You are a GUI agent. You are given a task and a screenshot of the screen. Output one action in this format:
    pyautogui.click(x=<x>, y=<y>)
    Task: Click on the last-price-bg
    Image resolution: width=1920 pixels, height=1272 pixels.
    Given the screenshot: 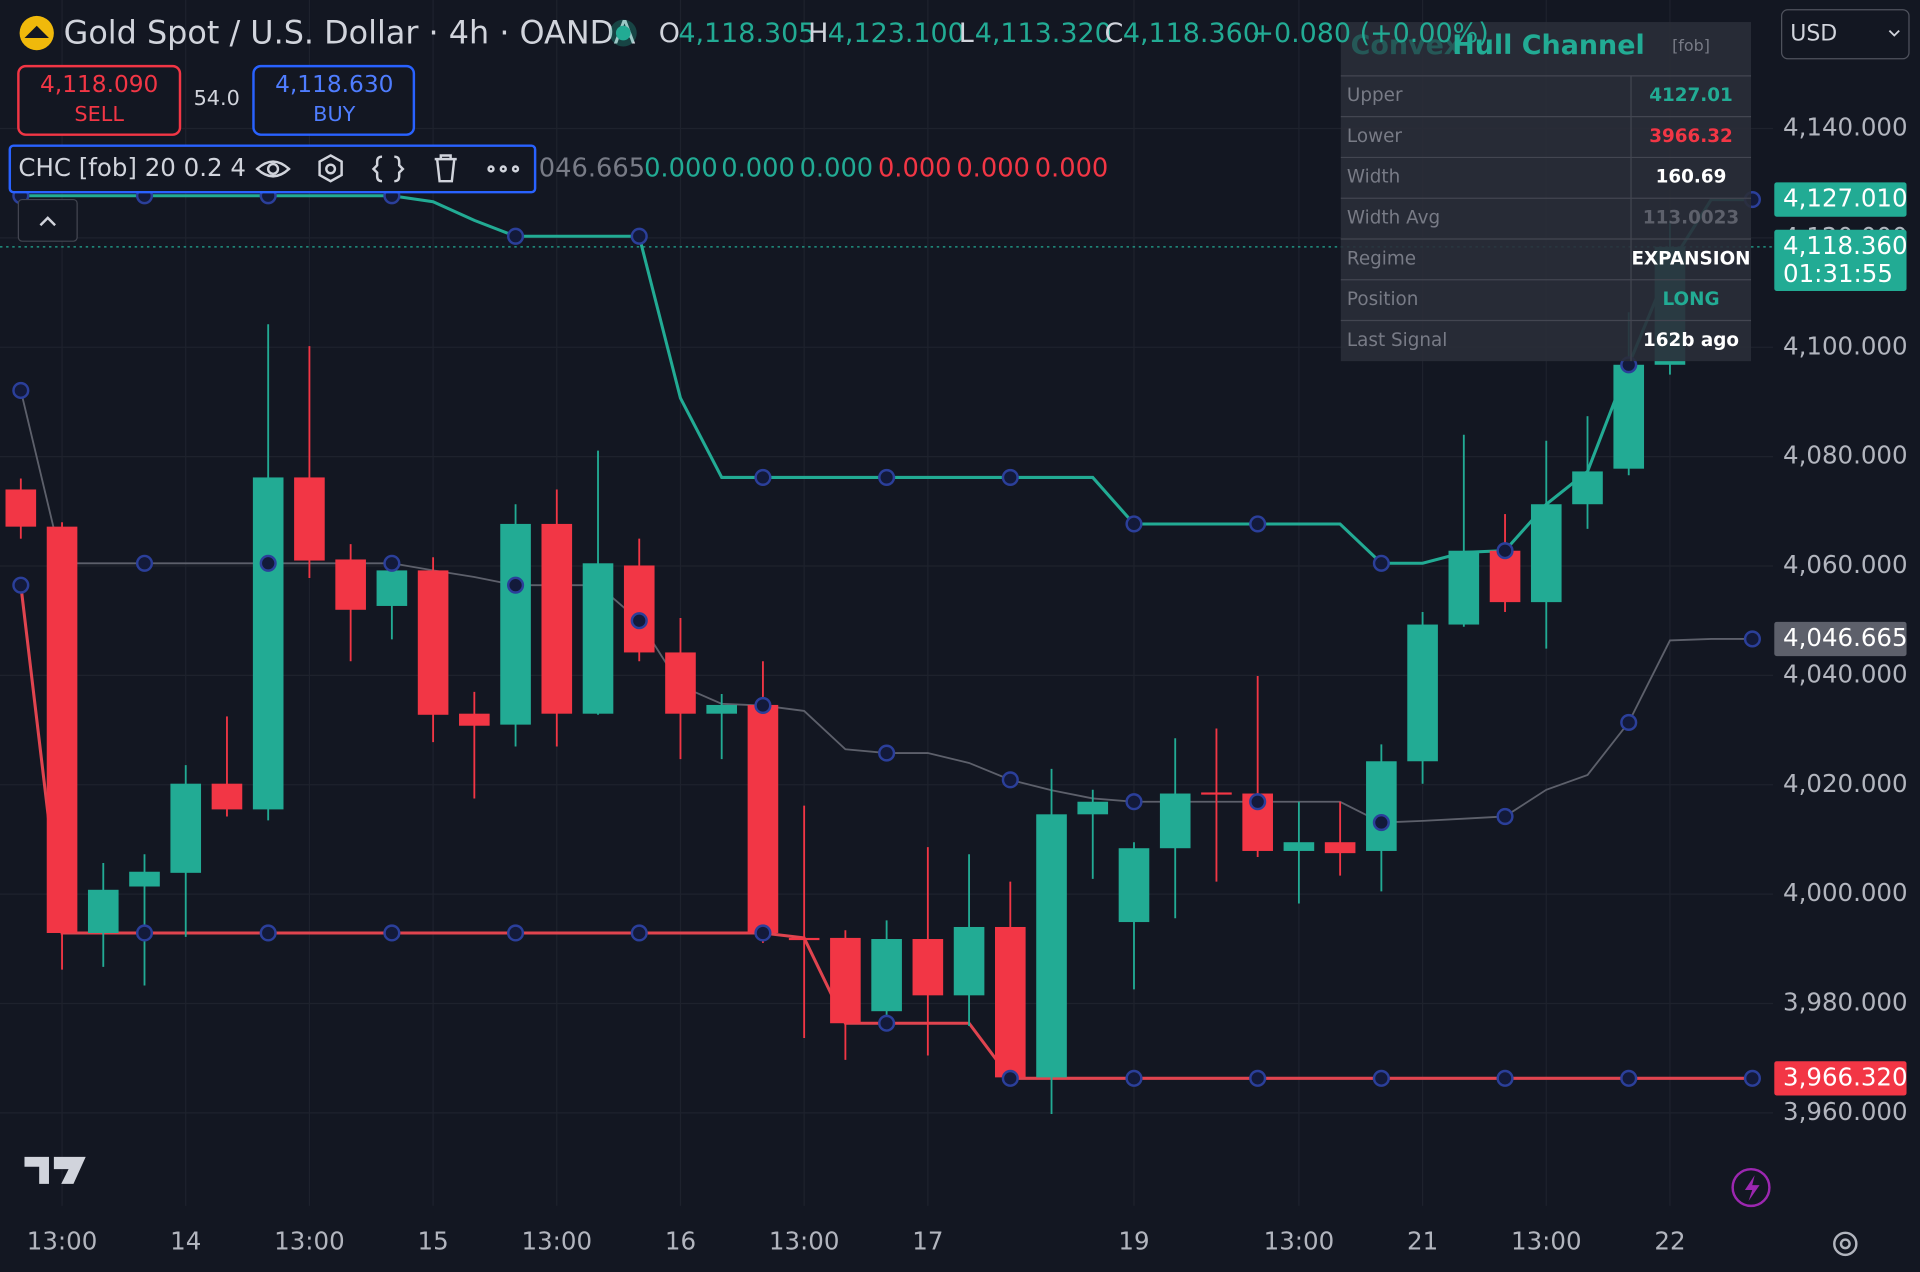 What is the action you would take?
    pyautogui.click(x=1840, y=260)
    